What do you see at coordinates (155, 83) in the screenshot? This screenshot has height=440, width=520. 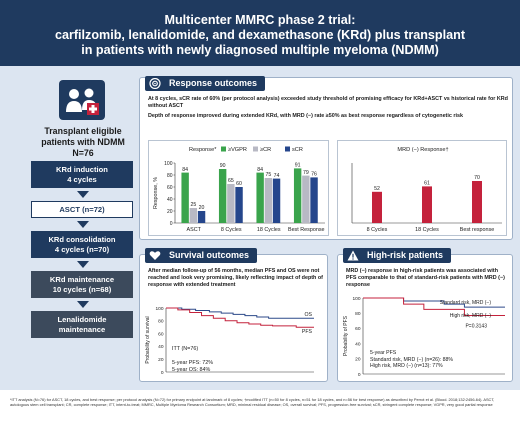 I see `target-icon` at bounding box center [155, 83].